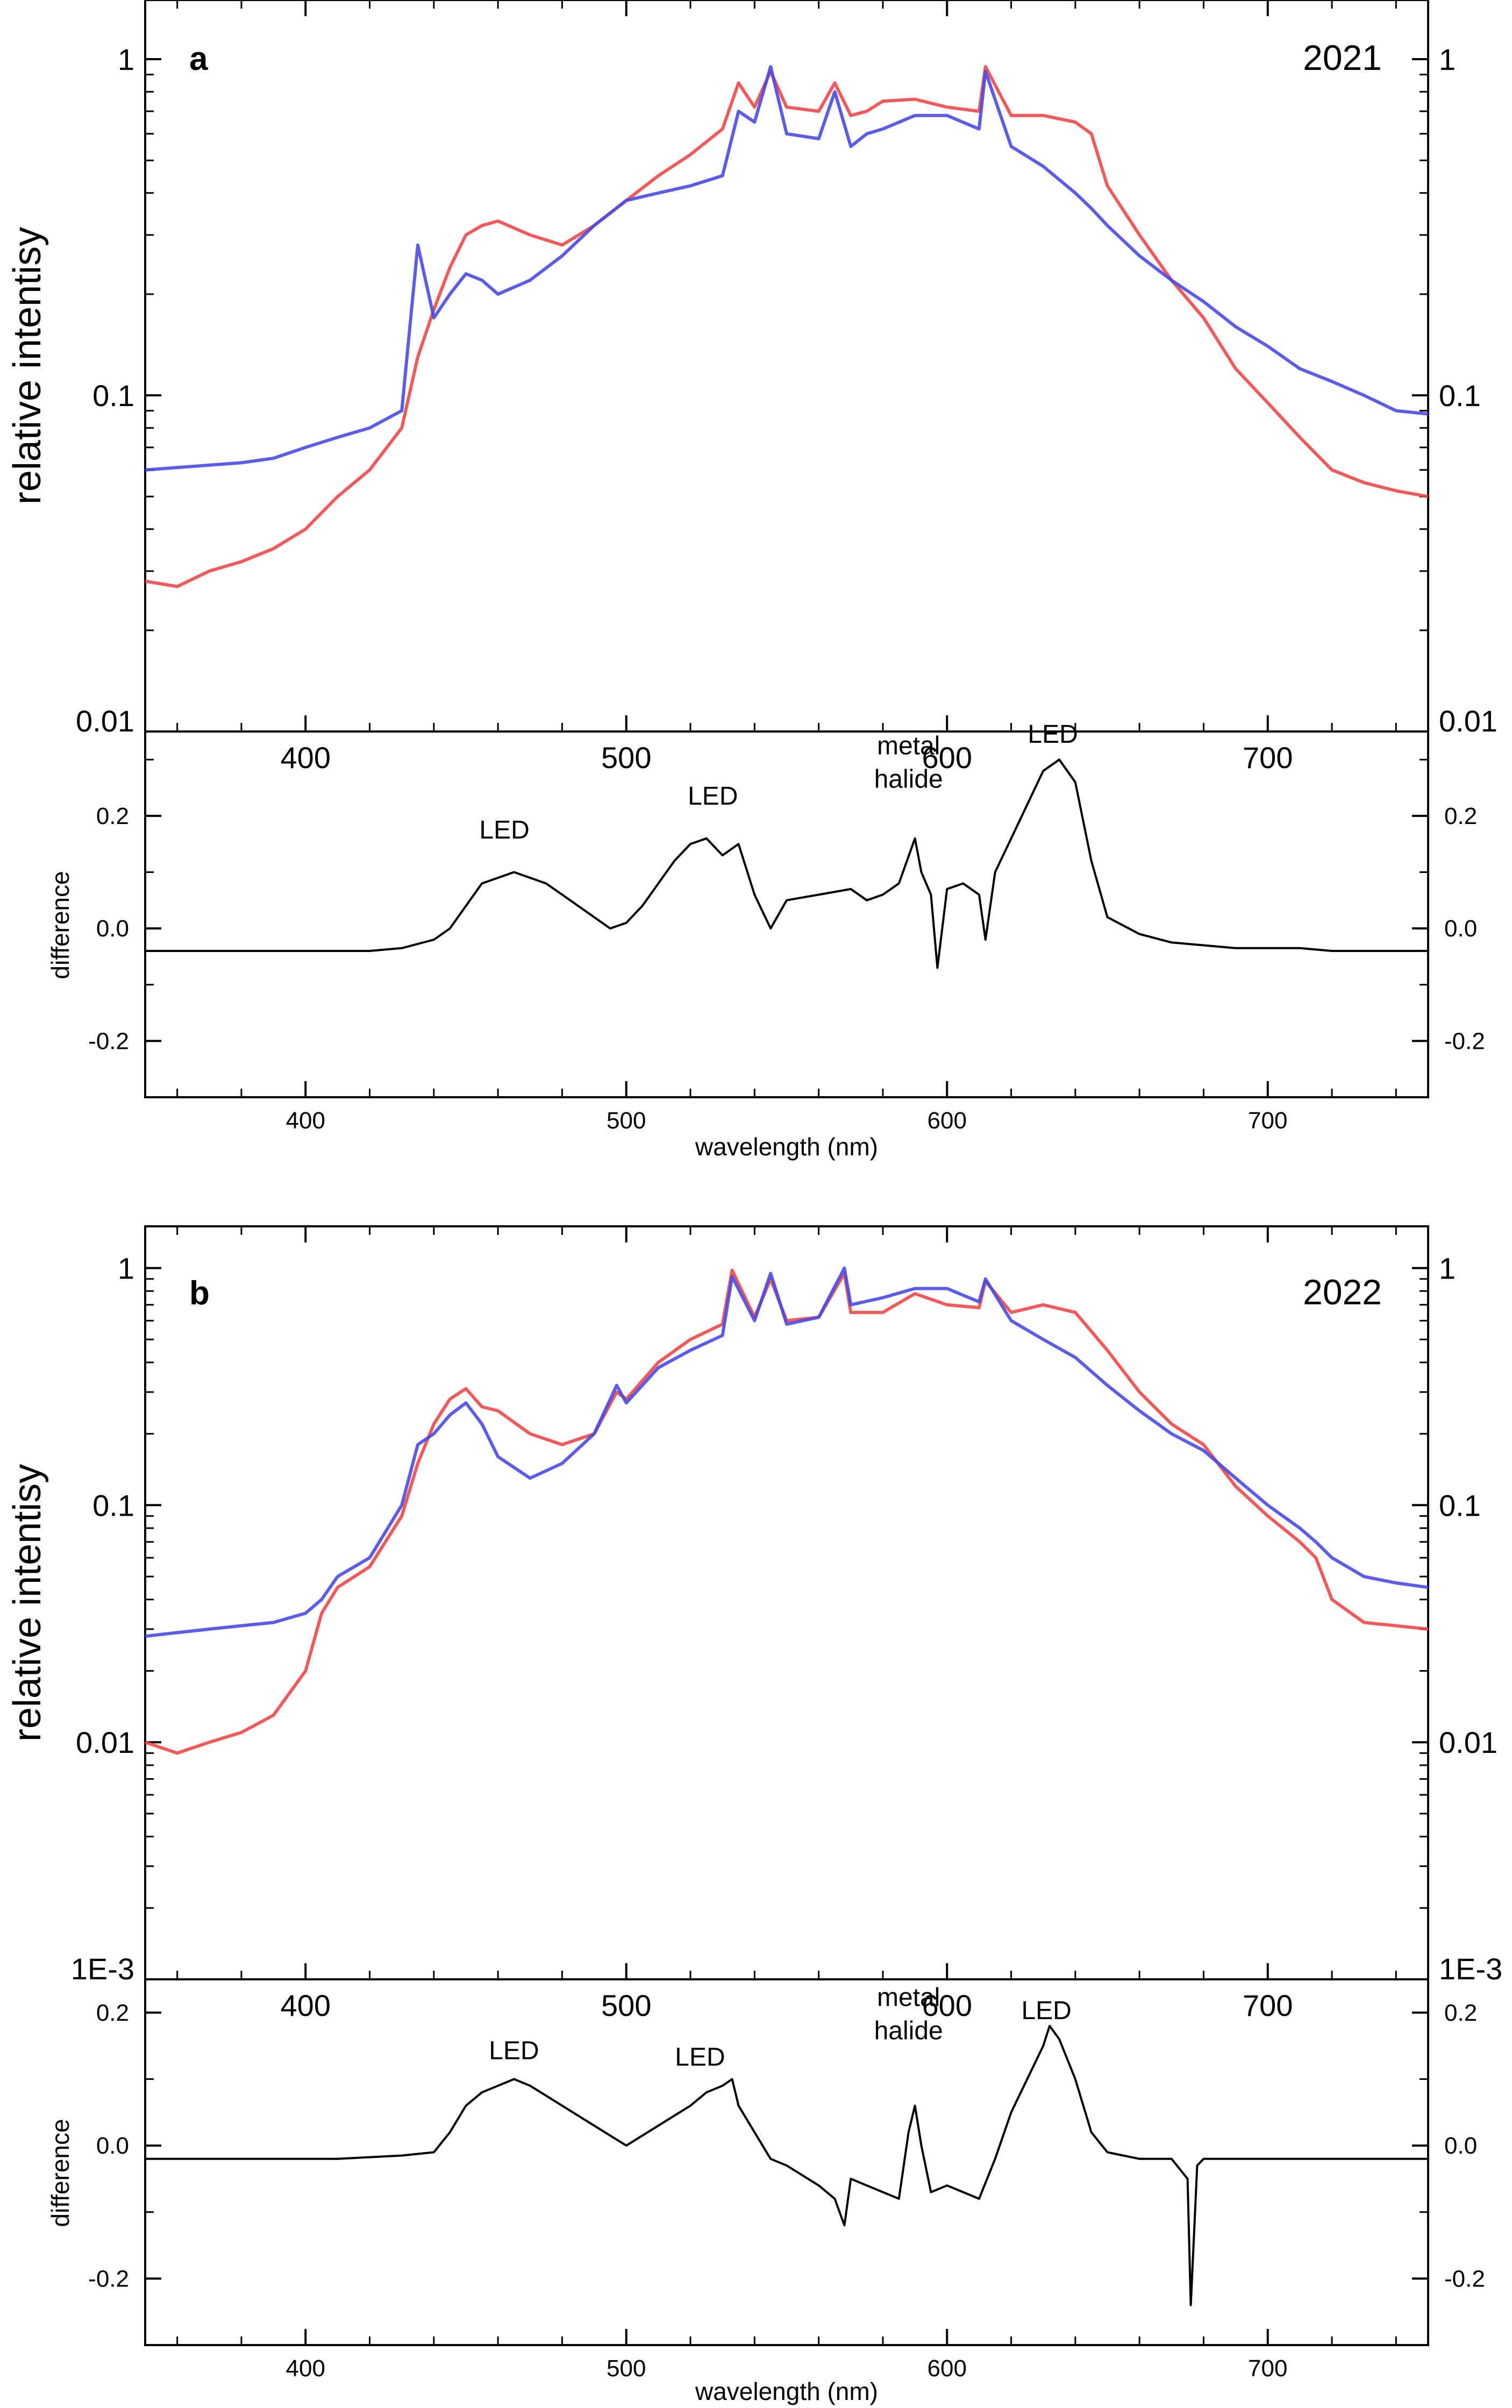 Image resolution: width=1512 pixels, height=2408 pixels. Describe the element at coordinates (112, 2013) in the screenshot. I see `panel-b-diff-ytick-label: 0.2` at that location.